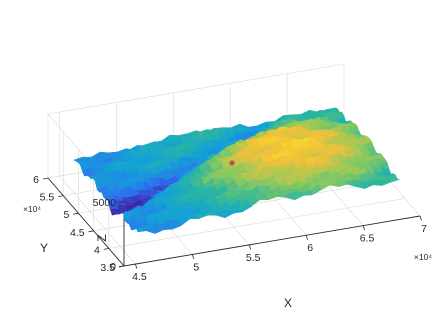 The width and height of the screenshot is (436, 323). Describe the element at coordinates (47, 198) in the screenshot. I see `y-tick-label: 5.5` at that location.